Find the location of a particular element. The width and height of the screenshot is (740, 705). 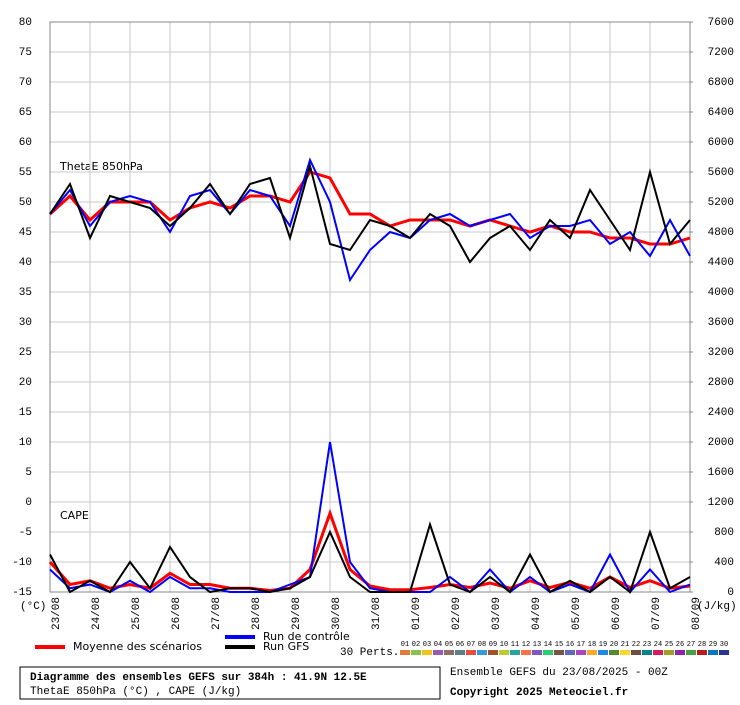

y2-tick-label: 400 is located at coordinates (724, 563).